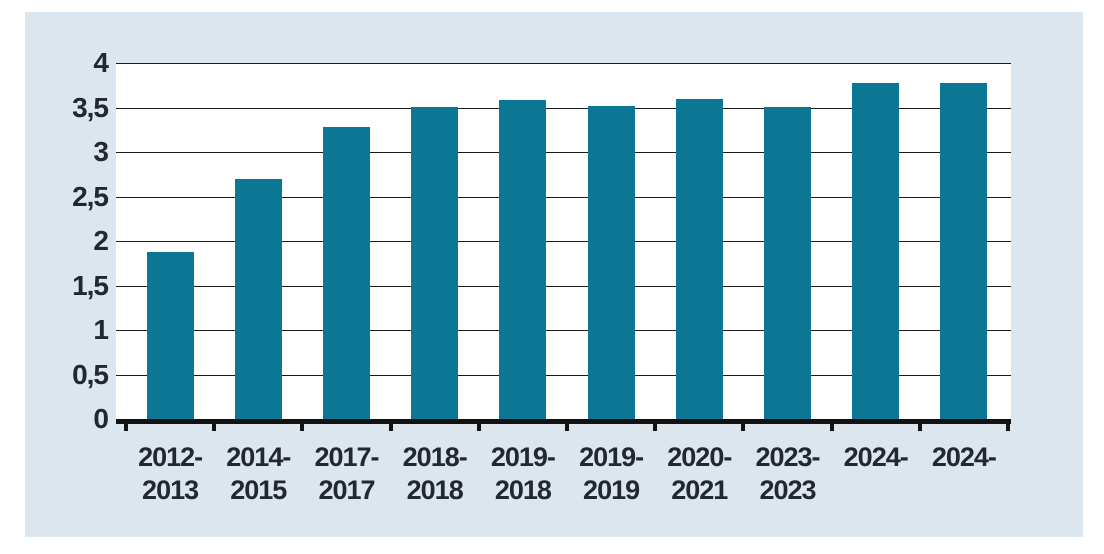 This screenshot has width=1104, height=554. Describe the element at coordinates (787, 263) in the screenshot. I see `bar-2023-2023` at that location.